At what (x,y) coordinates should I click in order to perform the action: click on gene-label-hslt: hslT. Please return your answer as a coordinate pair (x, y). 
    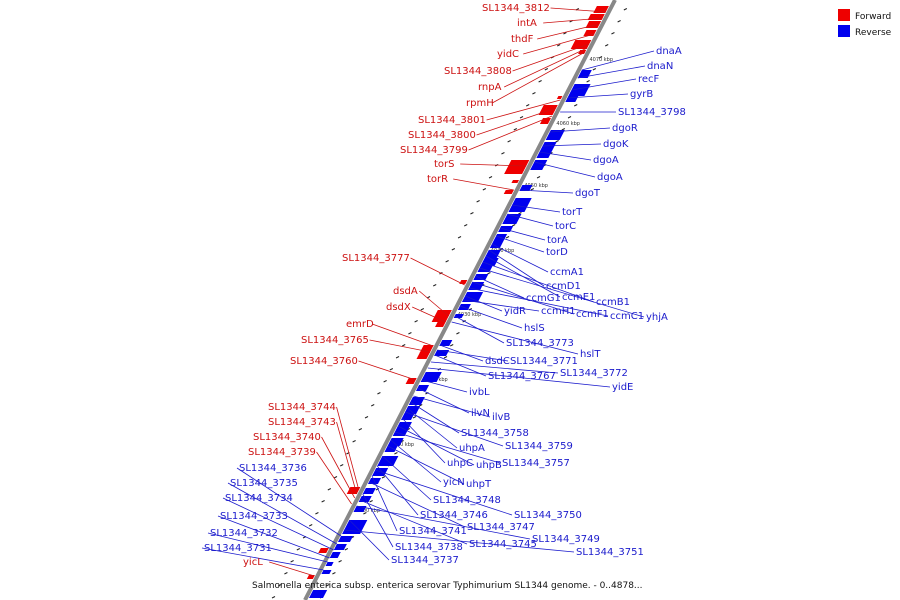
    Looking at the image, I should click on (590, 354).